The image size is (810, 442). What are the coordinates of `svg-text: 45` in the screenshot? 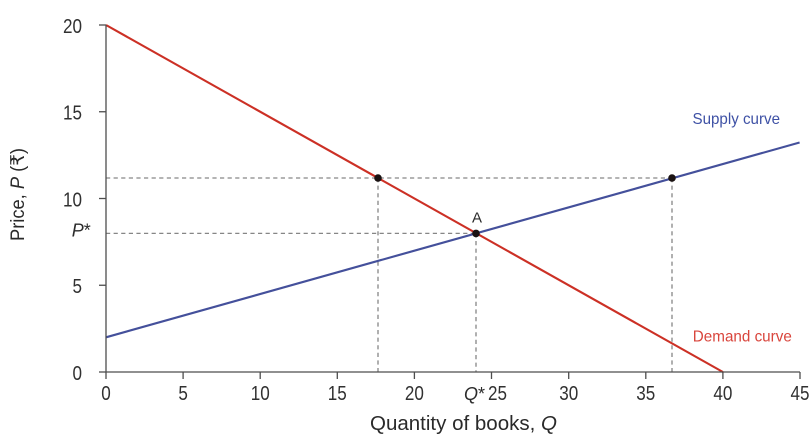 It's located at (800, 394).